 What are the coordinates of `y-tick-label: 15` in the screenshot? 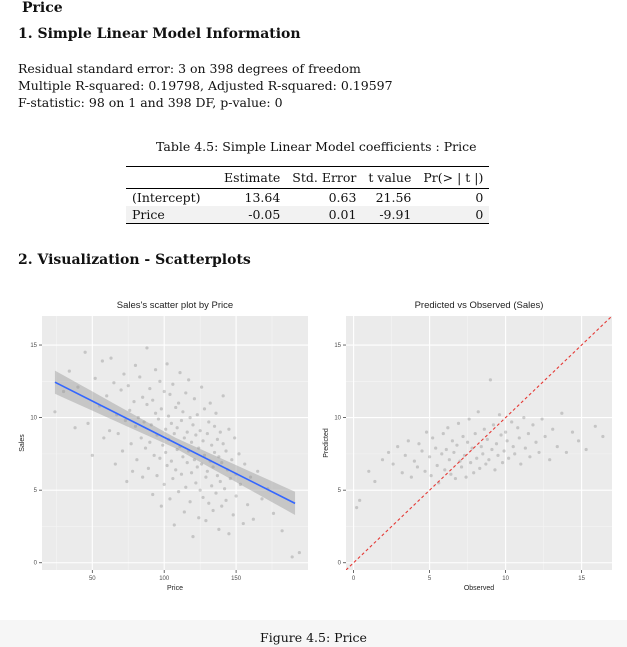 It's located at (337, 346).